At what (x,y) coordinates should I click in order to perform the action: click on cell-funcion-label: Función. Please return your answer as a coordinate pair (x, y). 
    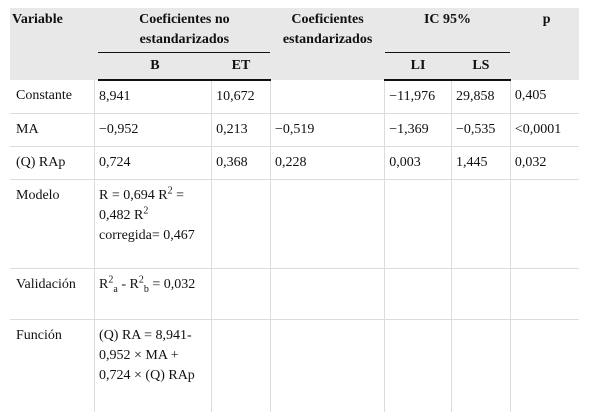
    Looking at the image, I should click on (52, 366).